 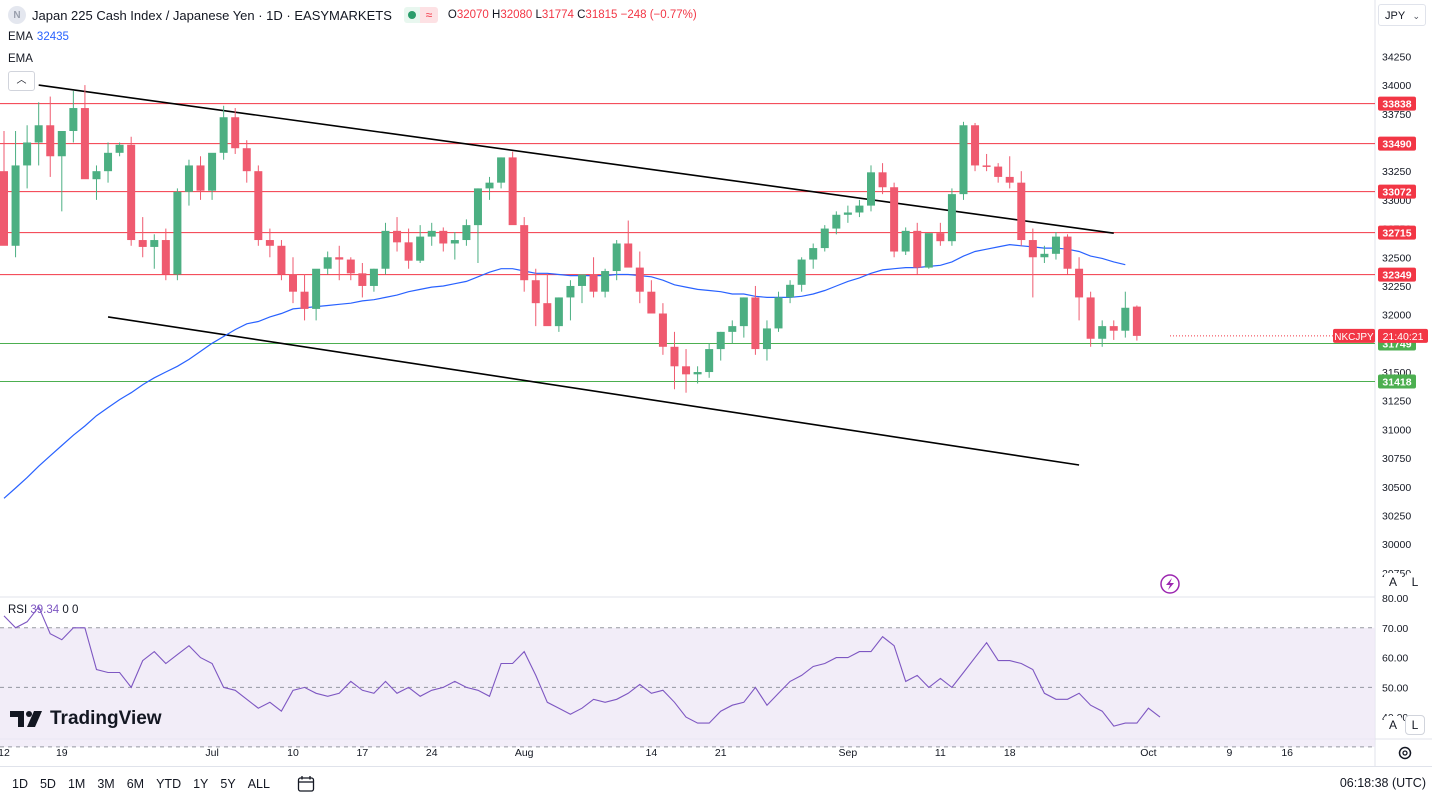 I want to click on range-1m: 1M, so click(x=76, y=784).